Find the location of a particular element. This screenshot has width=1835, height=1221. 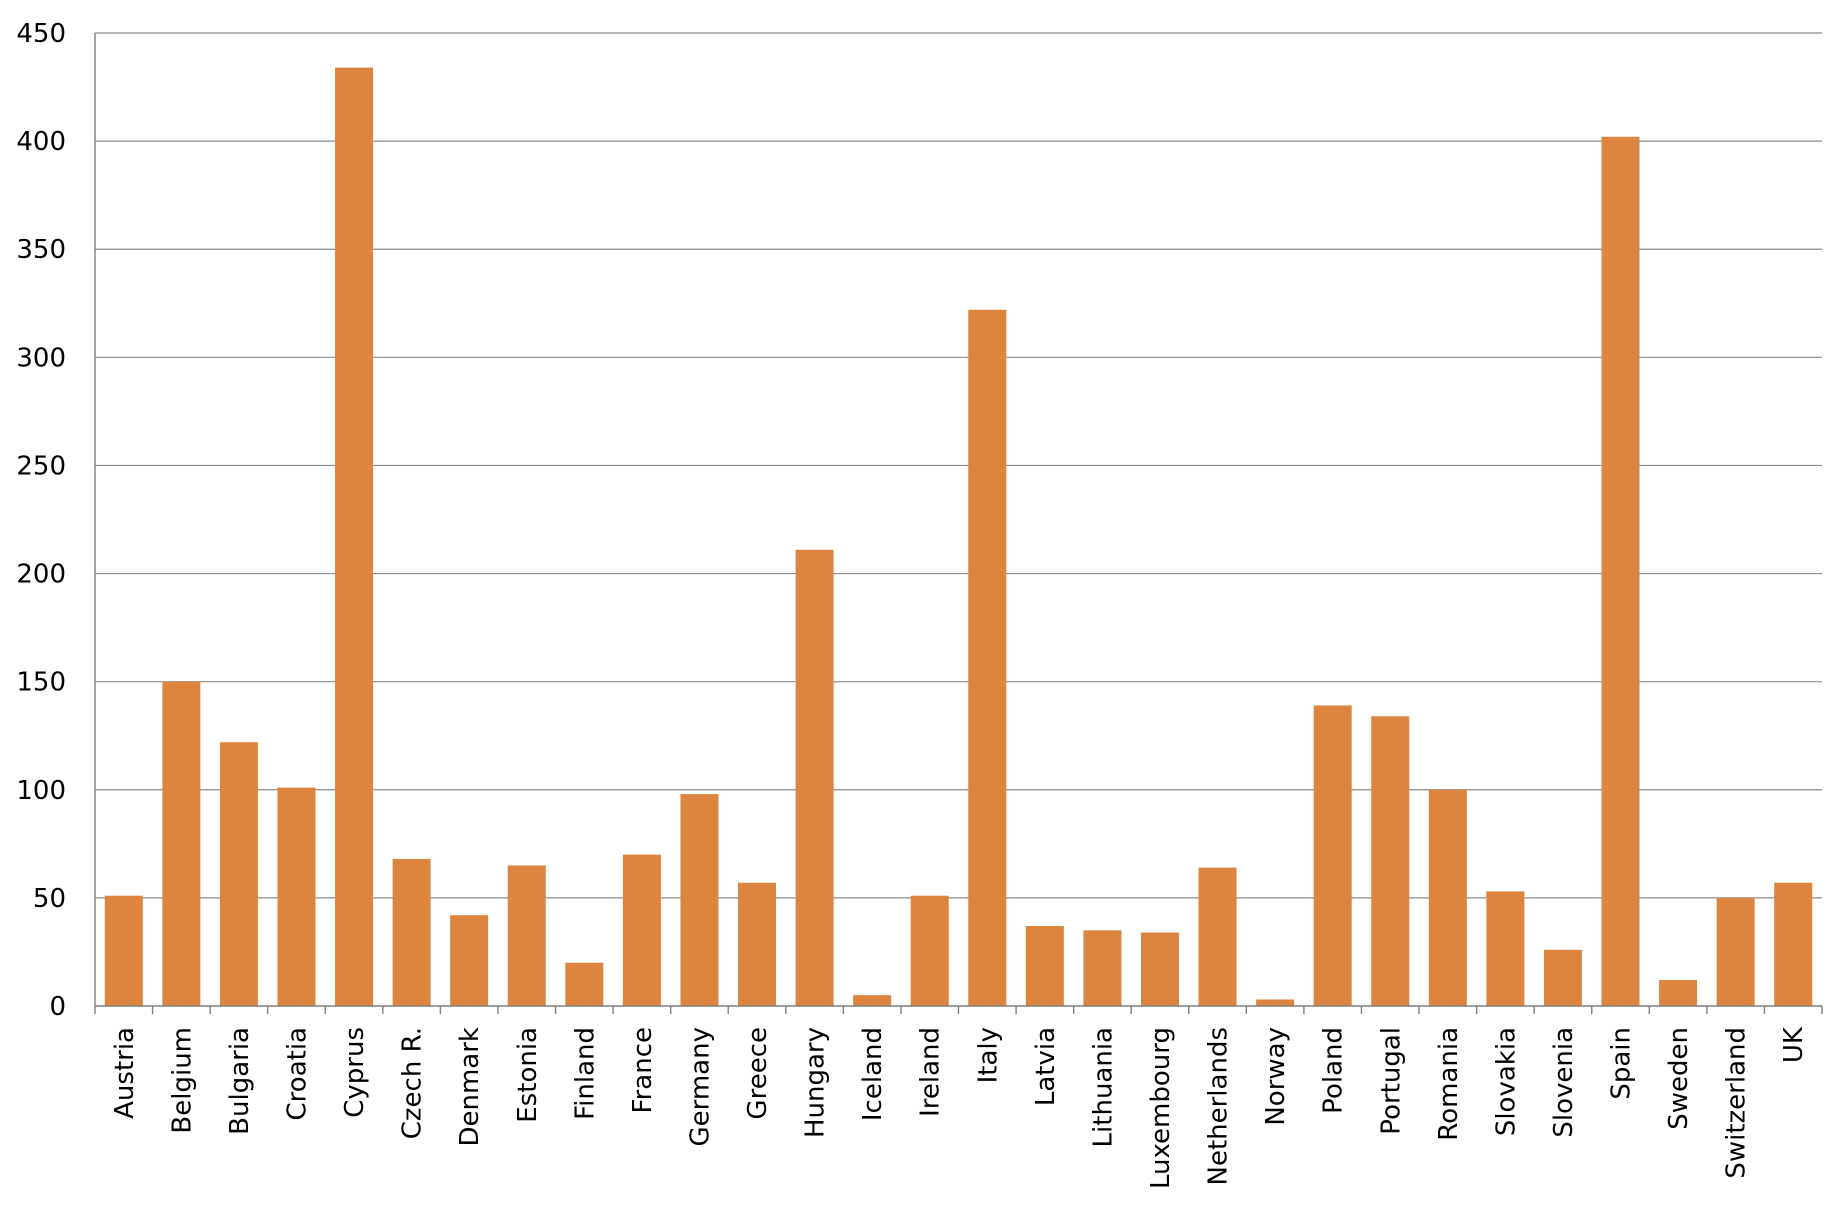

x-category-label: Belgium is located at coordinates (182, 1080).